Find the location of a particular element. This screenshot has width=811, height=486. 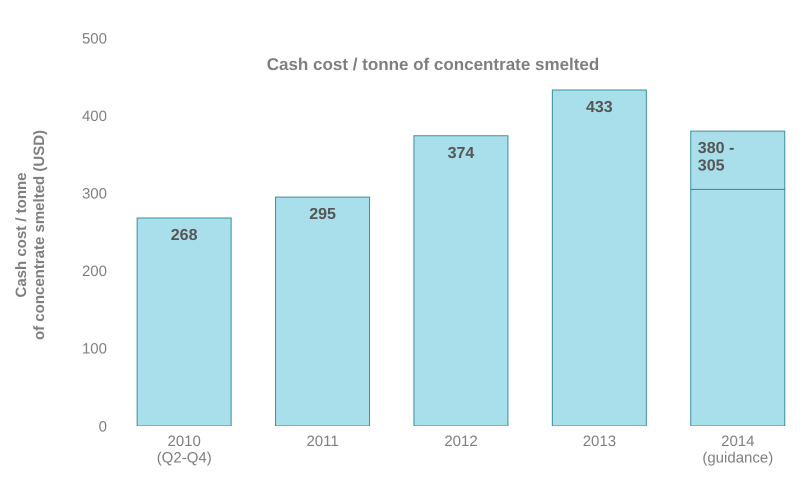

data-label: 374 is located at coordinates (461, 153).